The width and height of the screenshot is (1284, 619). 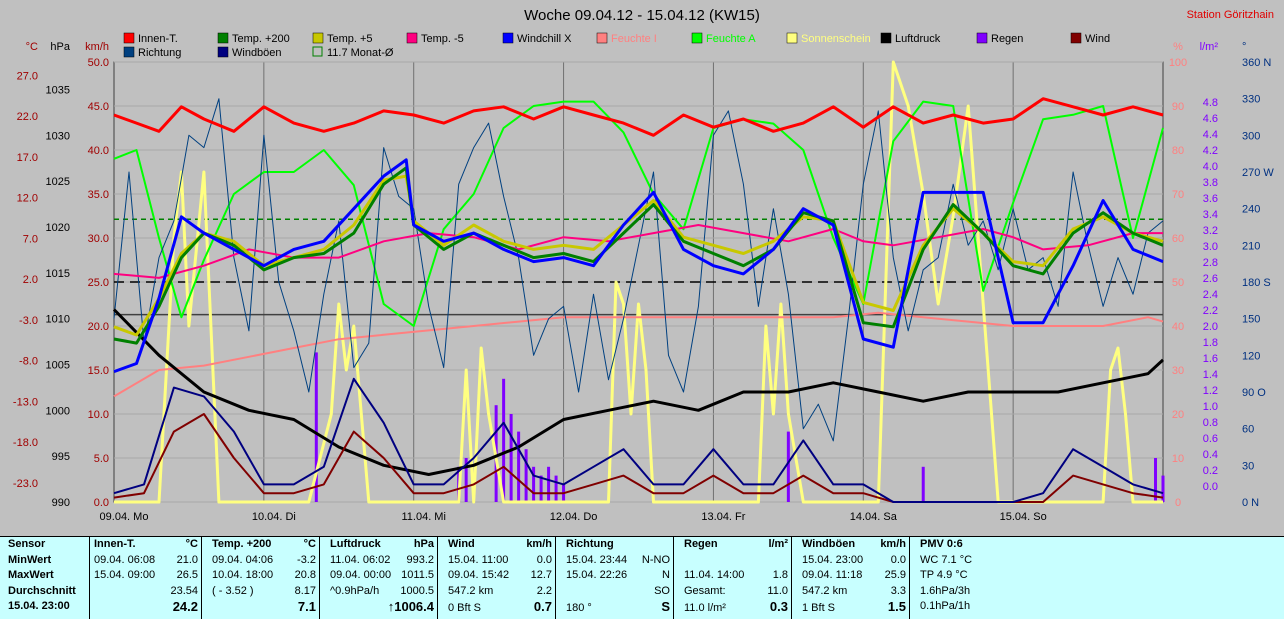 What do you see at coordinates (597, 575) in the screenshot?
I see `richtung-max-time: 15.04. 22:26` at bounding box center [597, 575].